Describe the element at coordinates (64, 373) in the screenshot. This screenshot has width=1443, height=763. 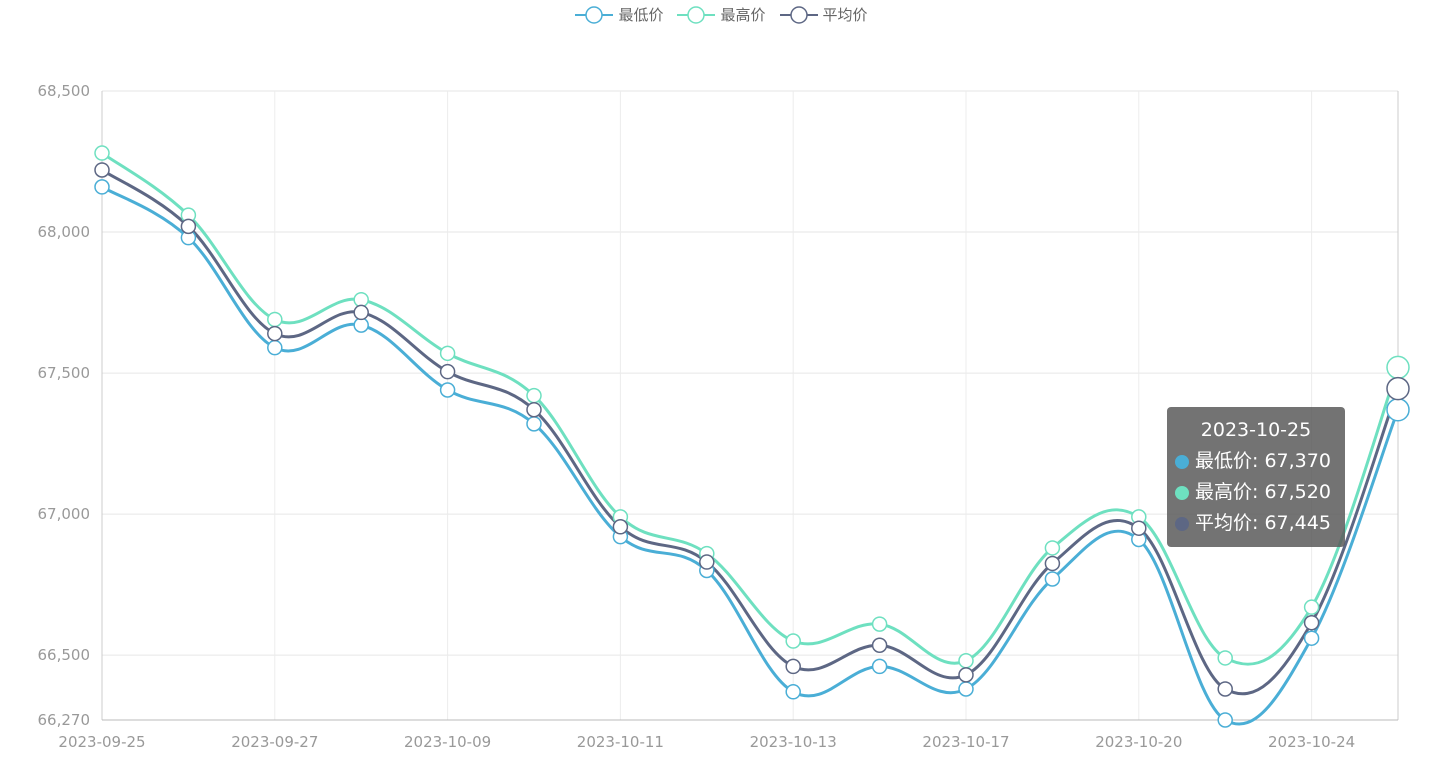
I see `y-tick-label: 67,500` at that location.